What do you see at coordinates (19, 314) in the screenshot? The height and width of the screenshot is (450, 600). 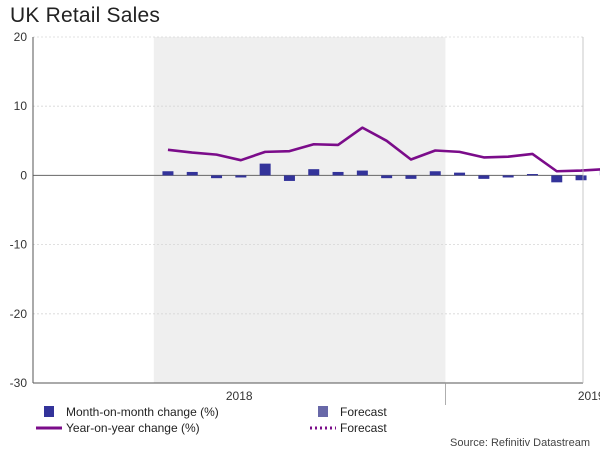 I see `y-tick-label: -20` at bounding box center [19, 314].